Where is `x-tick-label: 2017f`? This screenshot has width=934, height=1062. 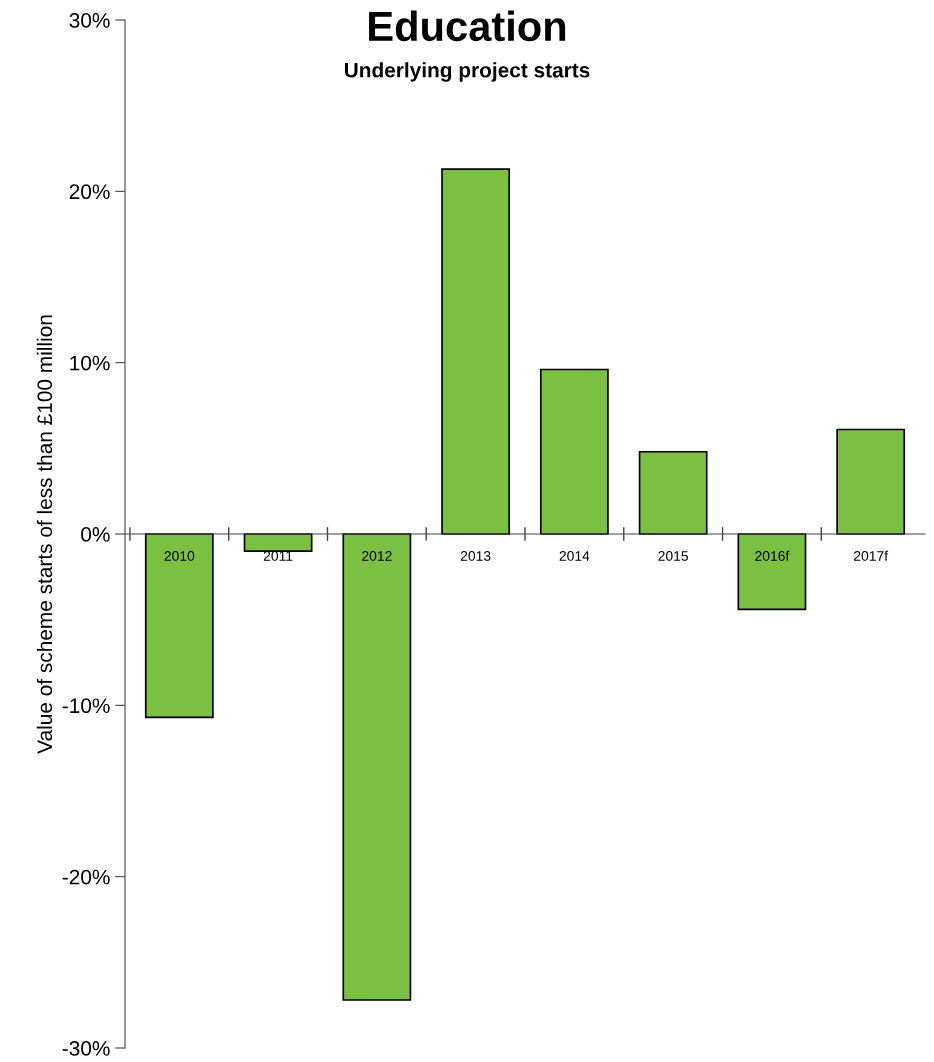 x-tick-label: 2017f is located at coordinates (871, 555).